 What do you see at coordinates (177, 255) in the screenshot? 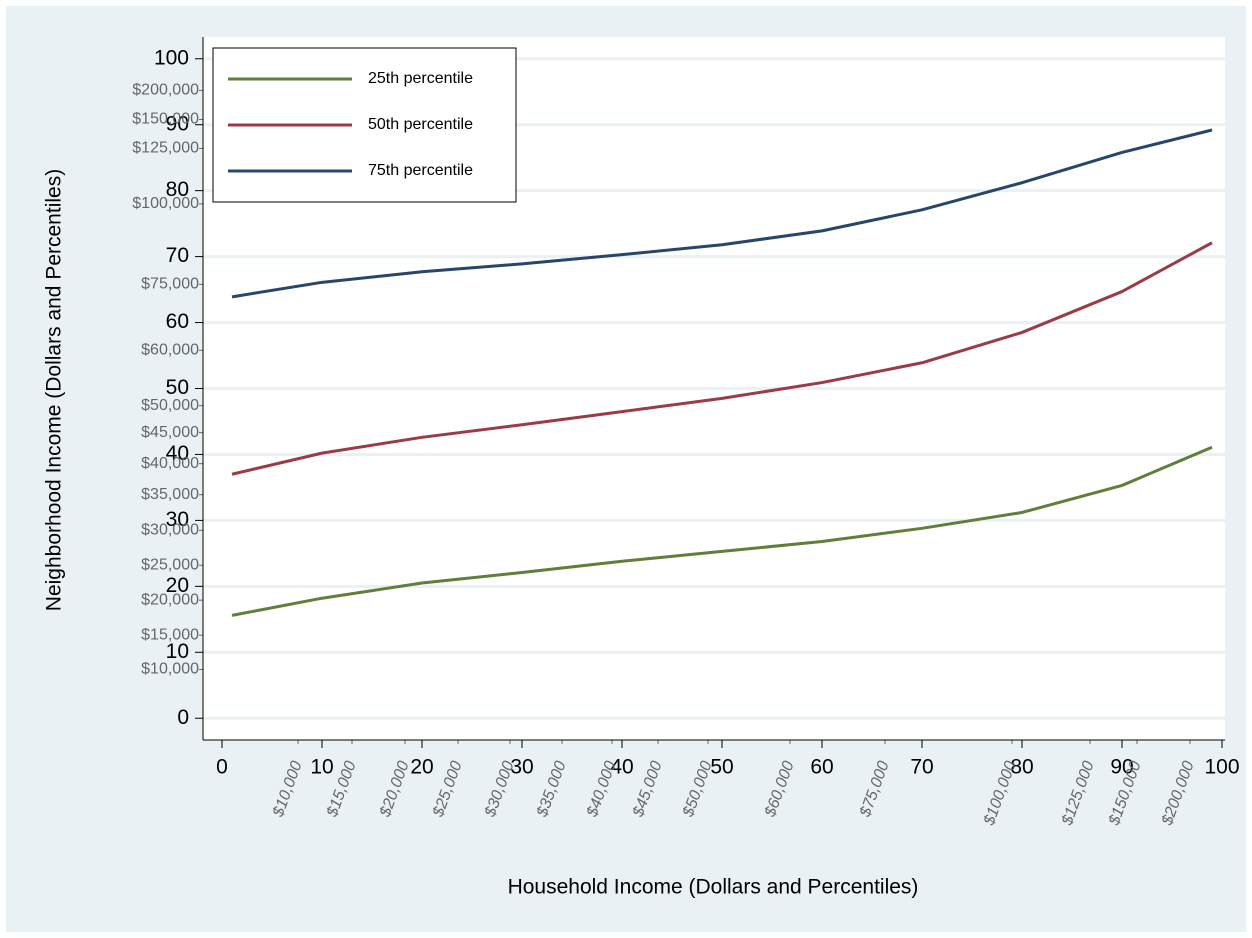
I see `y-tick-label: 70` at bounding box center [177, 255].